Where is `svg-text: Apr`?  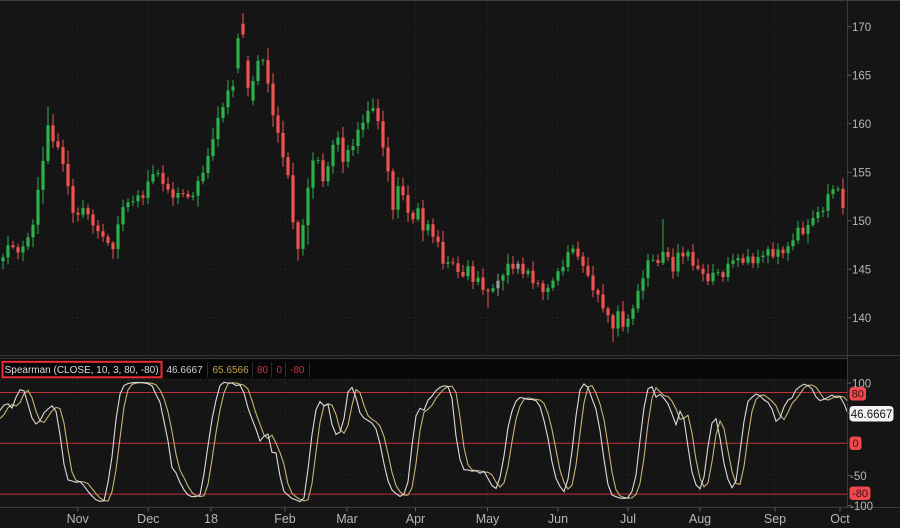
svg-text: Apr is located at coordinates (415, 519).